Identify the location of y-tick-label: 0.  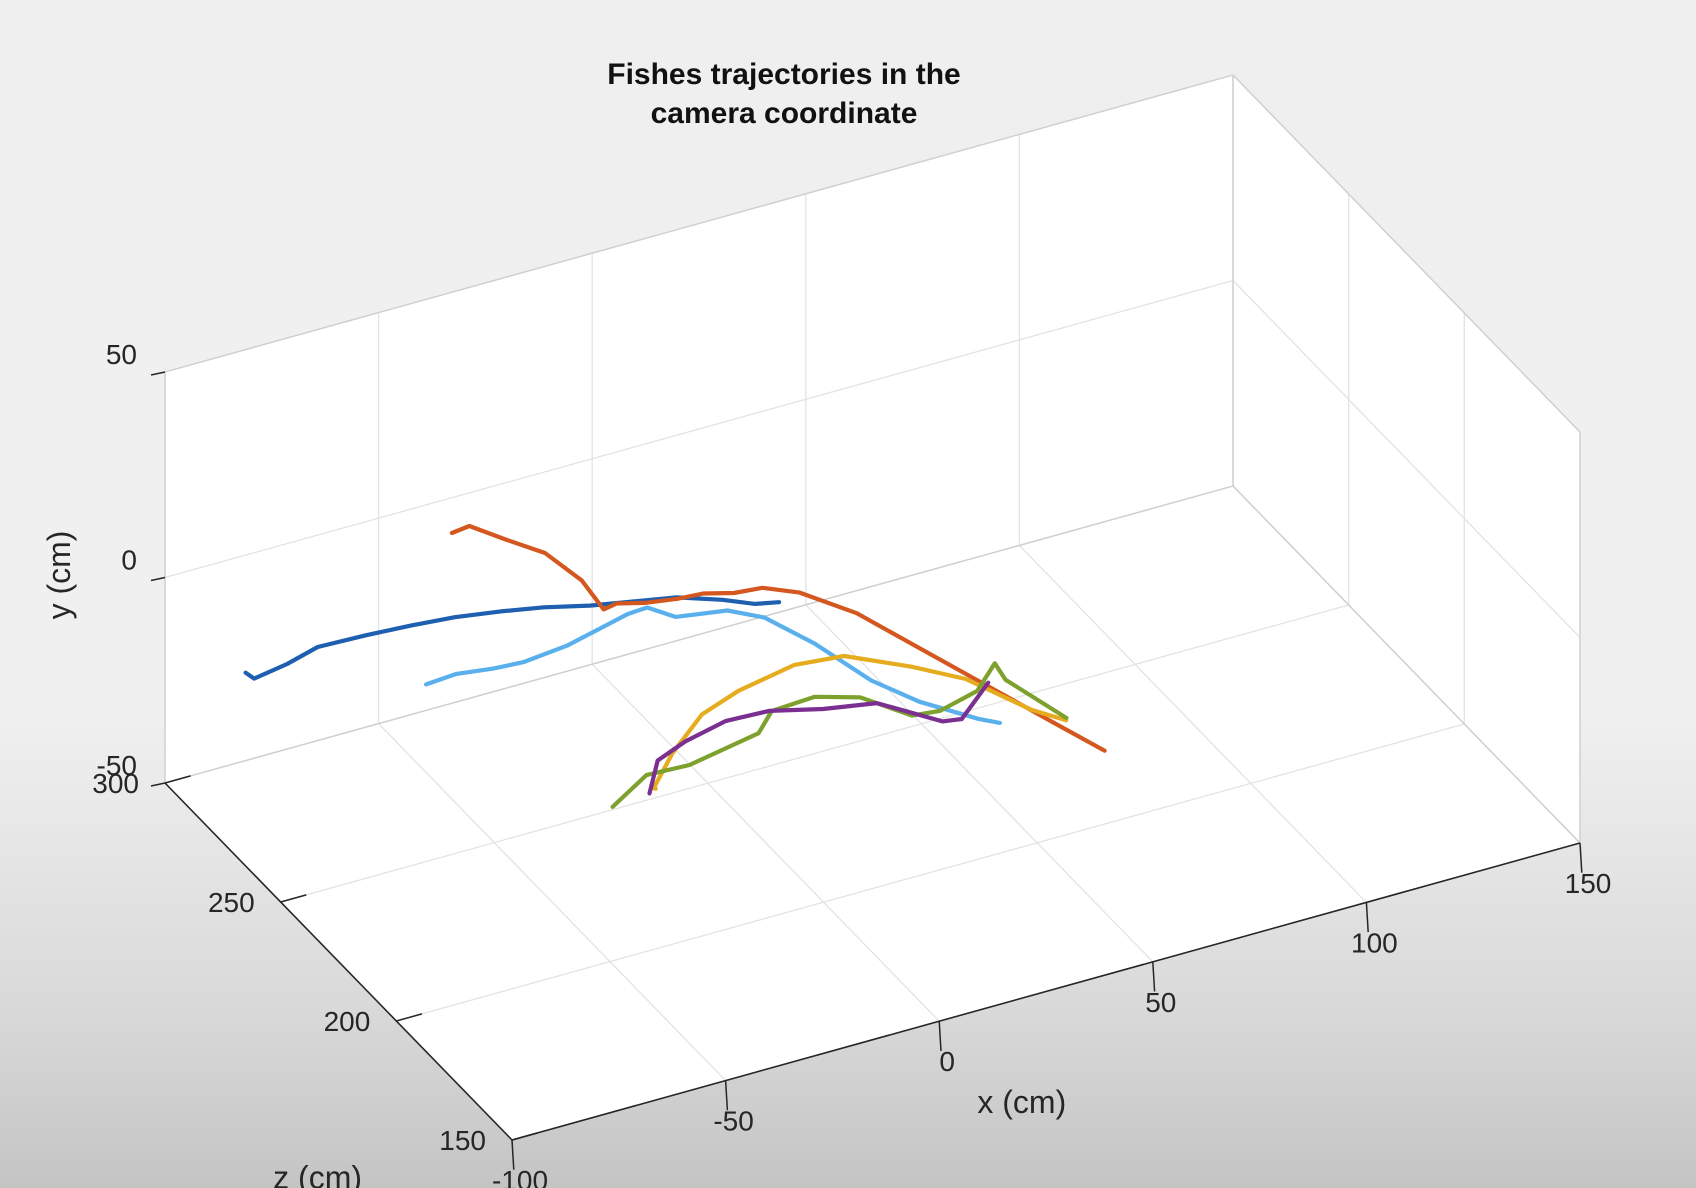
(129, 560).